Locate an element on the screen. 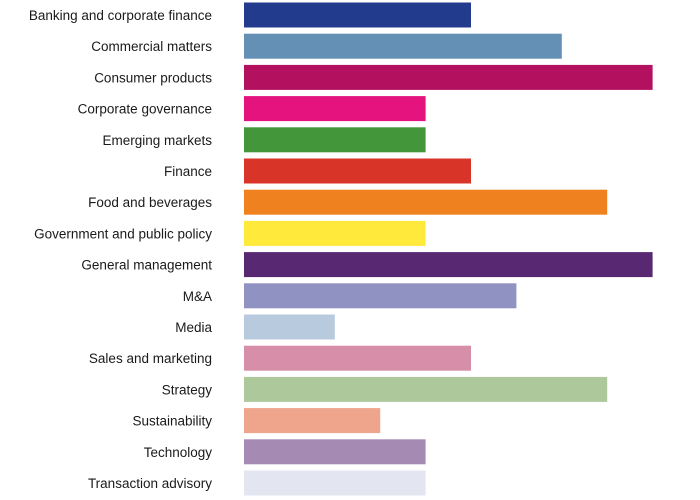  bar-manda is located at coordinates (380, 296).